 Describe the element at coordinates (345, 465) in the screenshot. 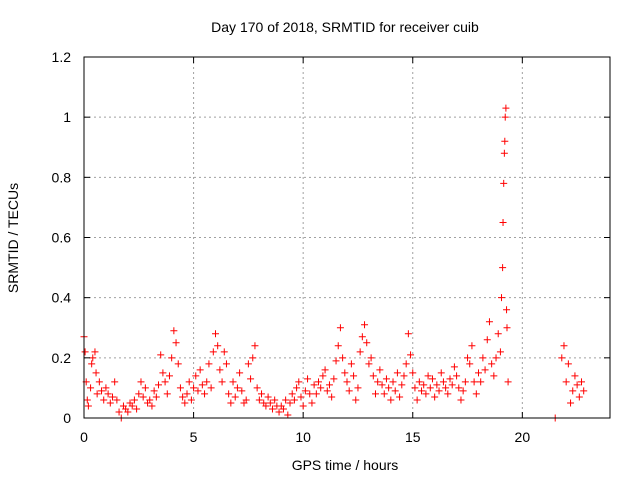

I see `x-axis-label: GPS time / hours` at that location.